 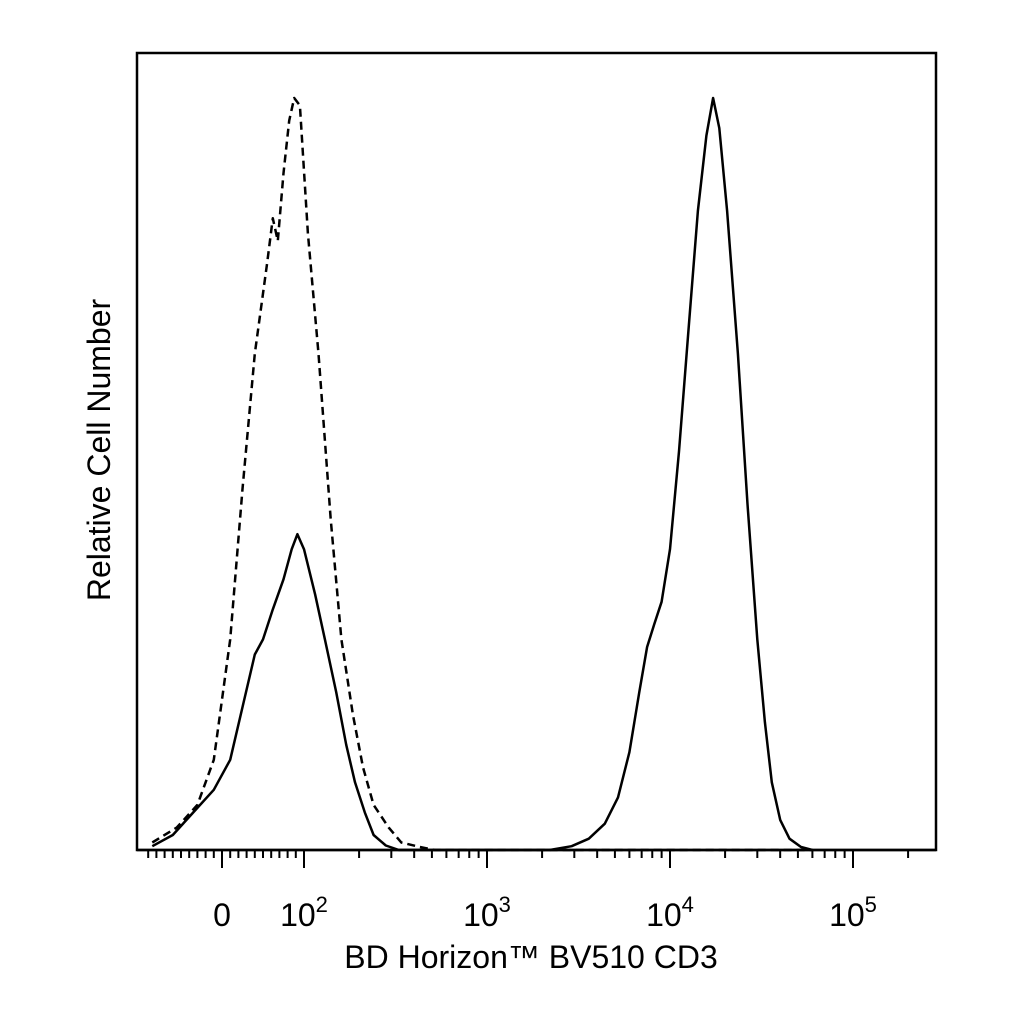 What do you see at coordinates (99, 449) in the screenshot?
I see `y-axis-label: Relative Cell Number` at bounding box center [99, 449].